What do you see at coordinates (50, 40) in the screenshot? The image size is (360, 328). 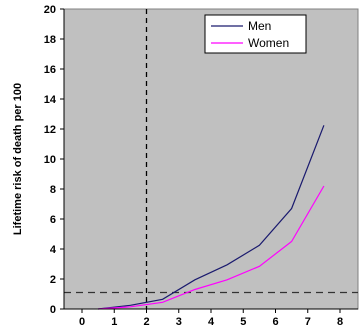 I see `y-tick-label: 18` at bounding box center [50, 40].